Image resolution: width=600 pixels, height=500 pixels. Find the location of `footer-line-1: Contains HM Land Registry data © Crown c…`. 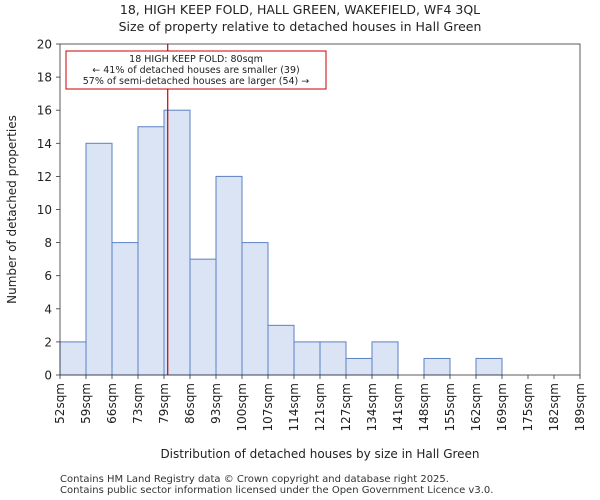

footer-line-1: Contains HM Land Registry data © Crown c… is located at coordinates (254, 479).